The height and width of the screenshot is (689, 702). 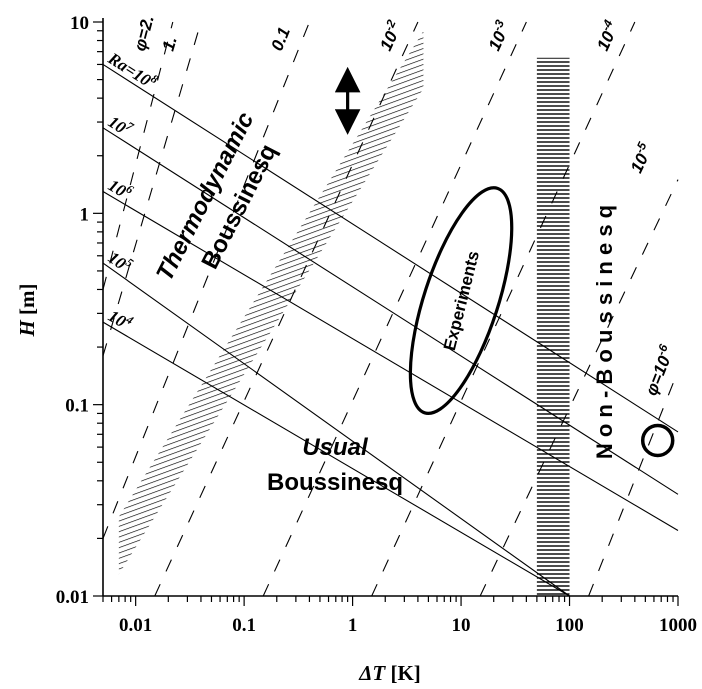 What do you see at coordinates (403, 673) in the screenshot?
I see `x-axis-title-unit: [K]` at bounding box center [403, 673].